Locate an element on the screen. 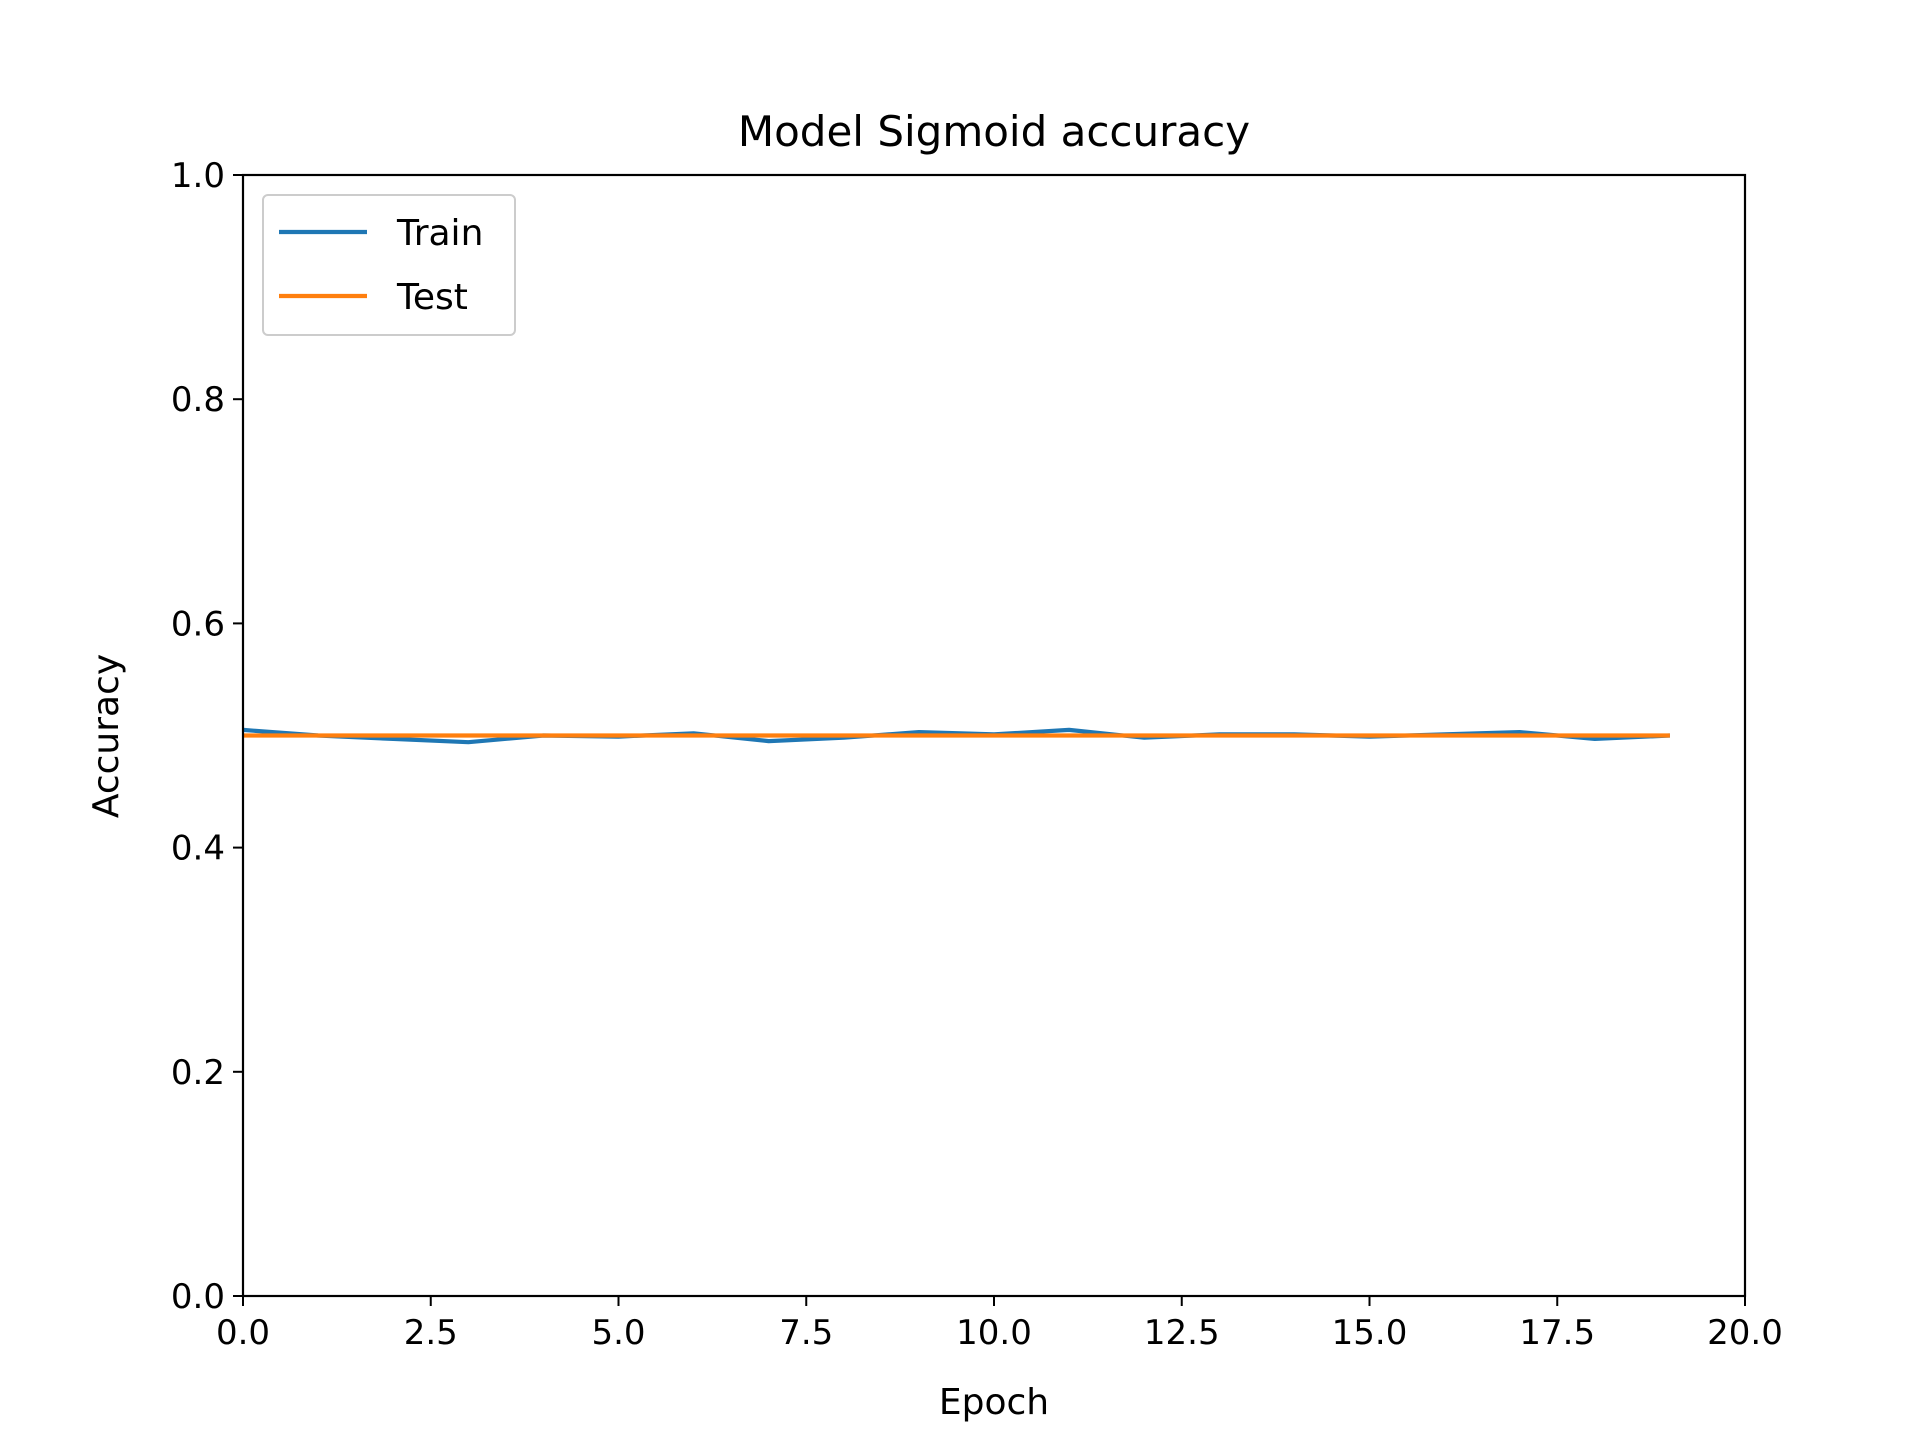 The image size is (1920, 1440). y-tick-label: 0.8 is located at coordinates (198, 400).